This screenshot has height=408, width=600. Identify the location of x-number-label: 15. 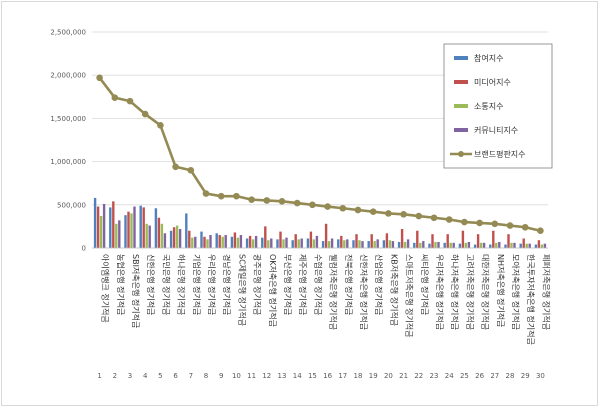
(312, 376).